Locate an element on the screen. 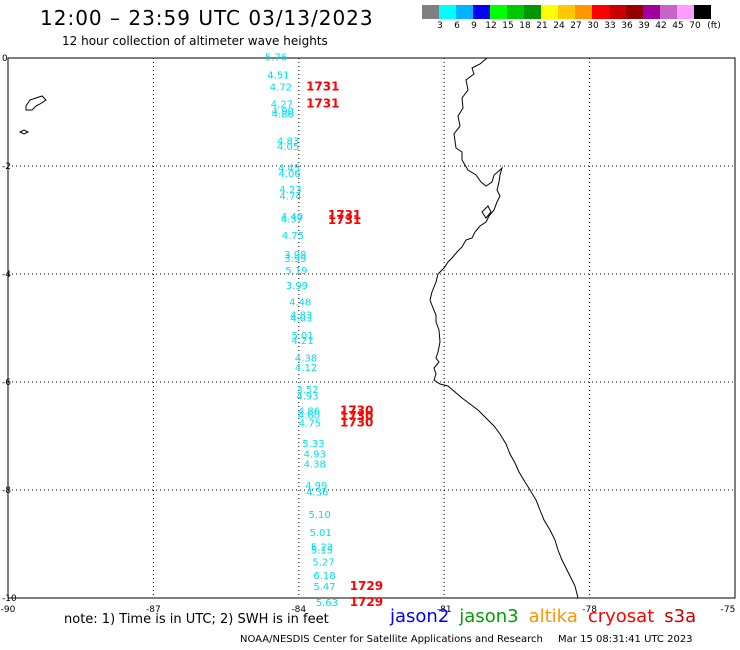  legend-swatches is located at coordinates (566, 14).